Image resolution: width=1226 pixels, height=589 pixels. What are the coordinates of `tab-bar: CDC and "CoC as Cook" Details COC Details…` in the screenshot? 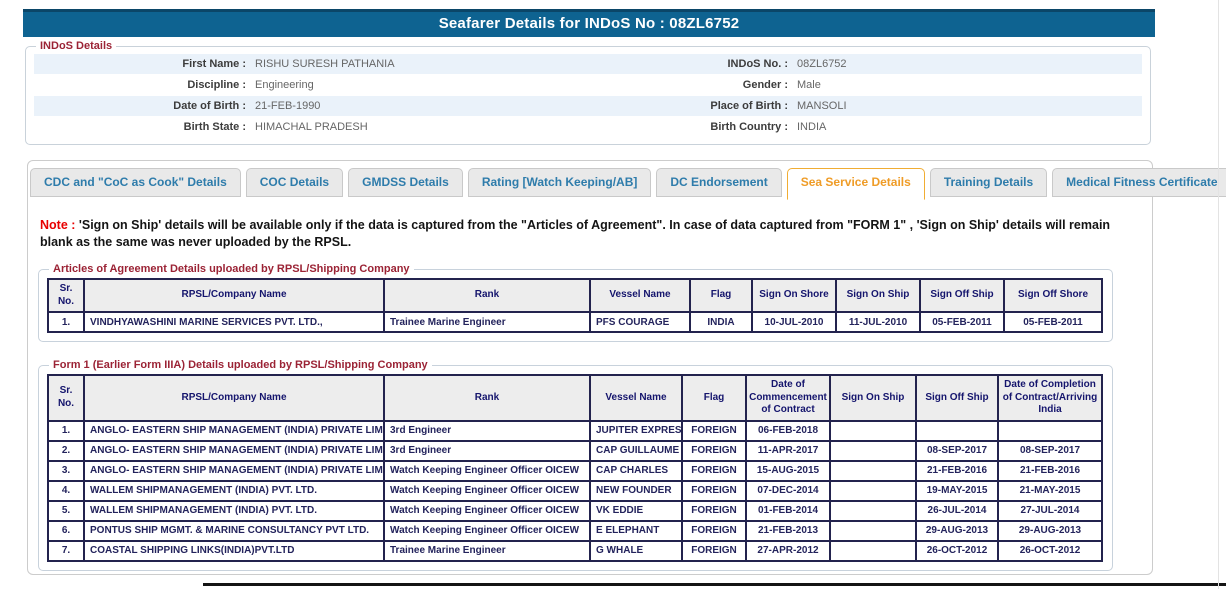 It's located at (628, 184).